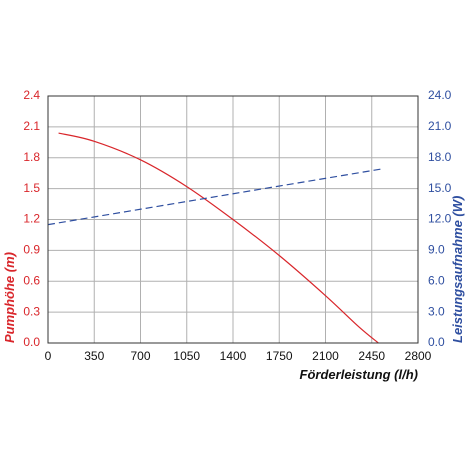 The height and width of the screenshot is (470, 470). What do you see at coordinates (233, 356) in the screenshot?
I see `x-tick-label: 1400` at bounding box center [233, 356].